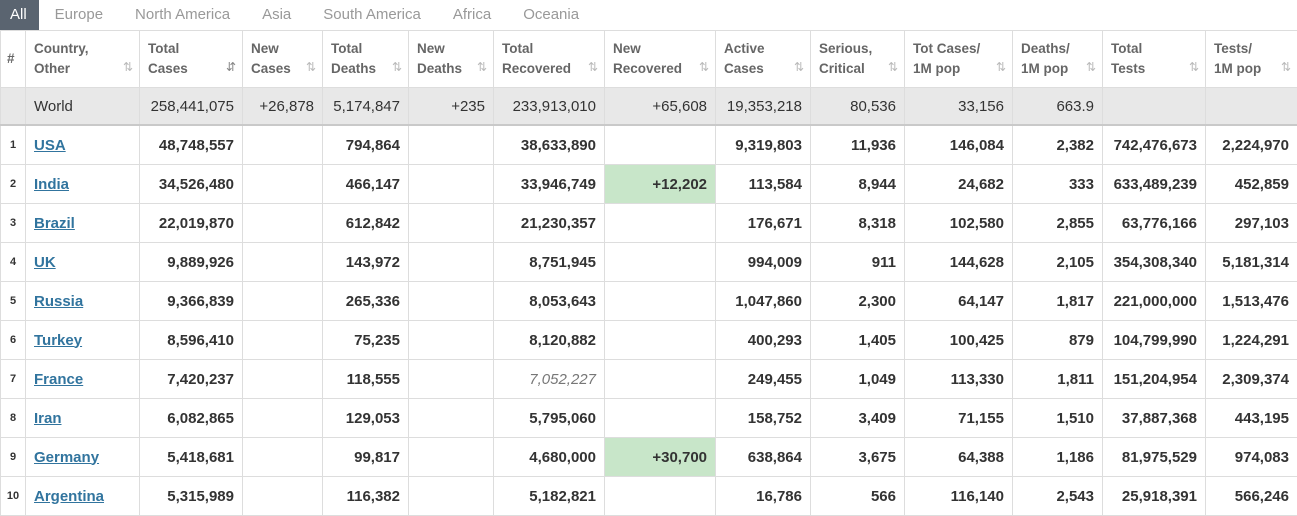 This screenshot has height=516, width=1297. Describe the element at coordinates (959, 340) in the screenshot. I see `cases-per-million-cell: 100,425` at that location.